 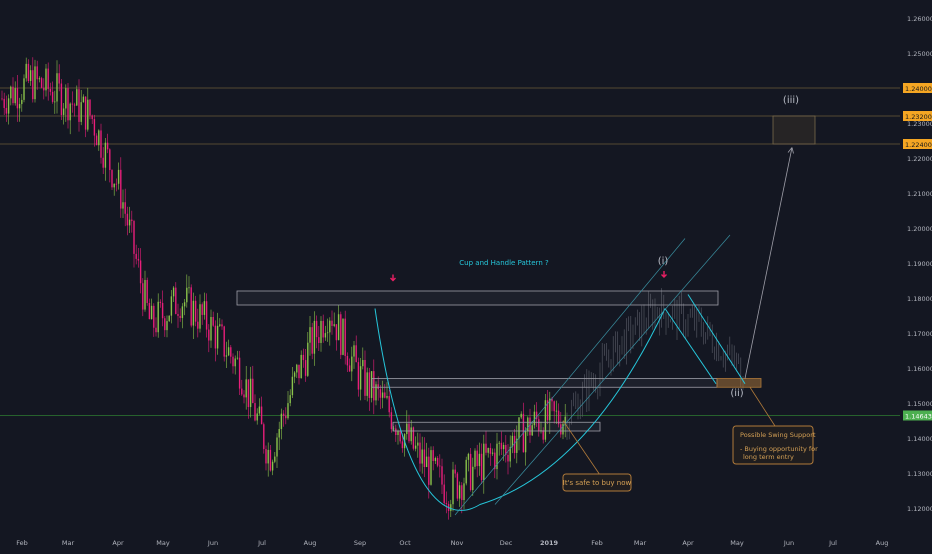 I want to click on time-tick-label: Oct, so click(x=405, y=543).